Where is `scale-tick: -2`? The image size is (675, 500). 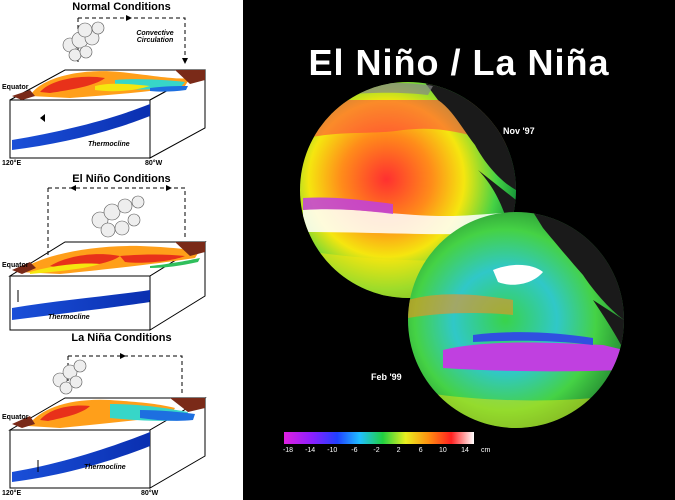
scale-tick: -2 is located at coordinates (376, 450).